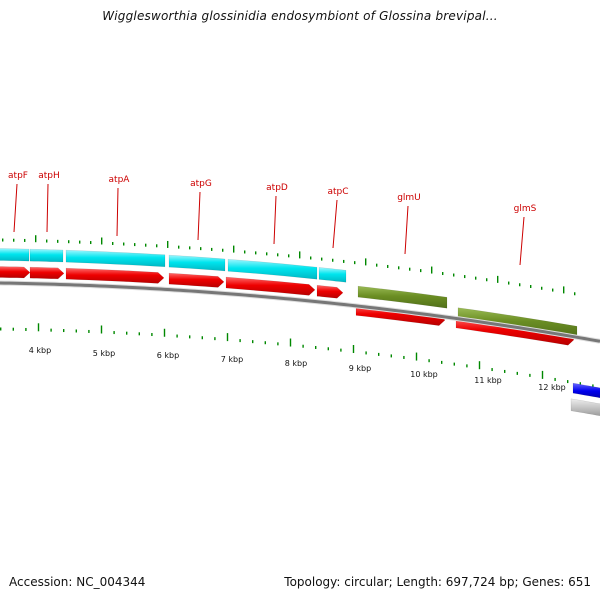 The width and height of the screenshot is (600, 600). Describe the element at coordinates (272, 218) in the screenshot. I see `gene-labels: atpF atpH atpA atpG atpD atpC glmU glmS` at that location.